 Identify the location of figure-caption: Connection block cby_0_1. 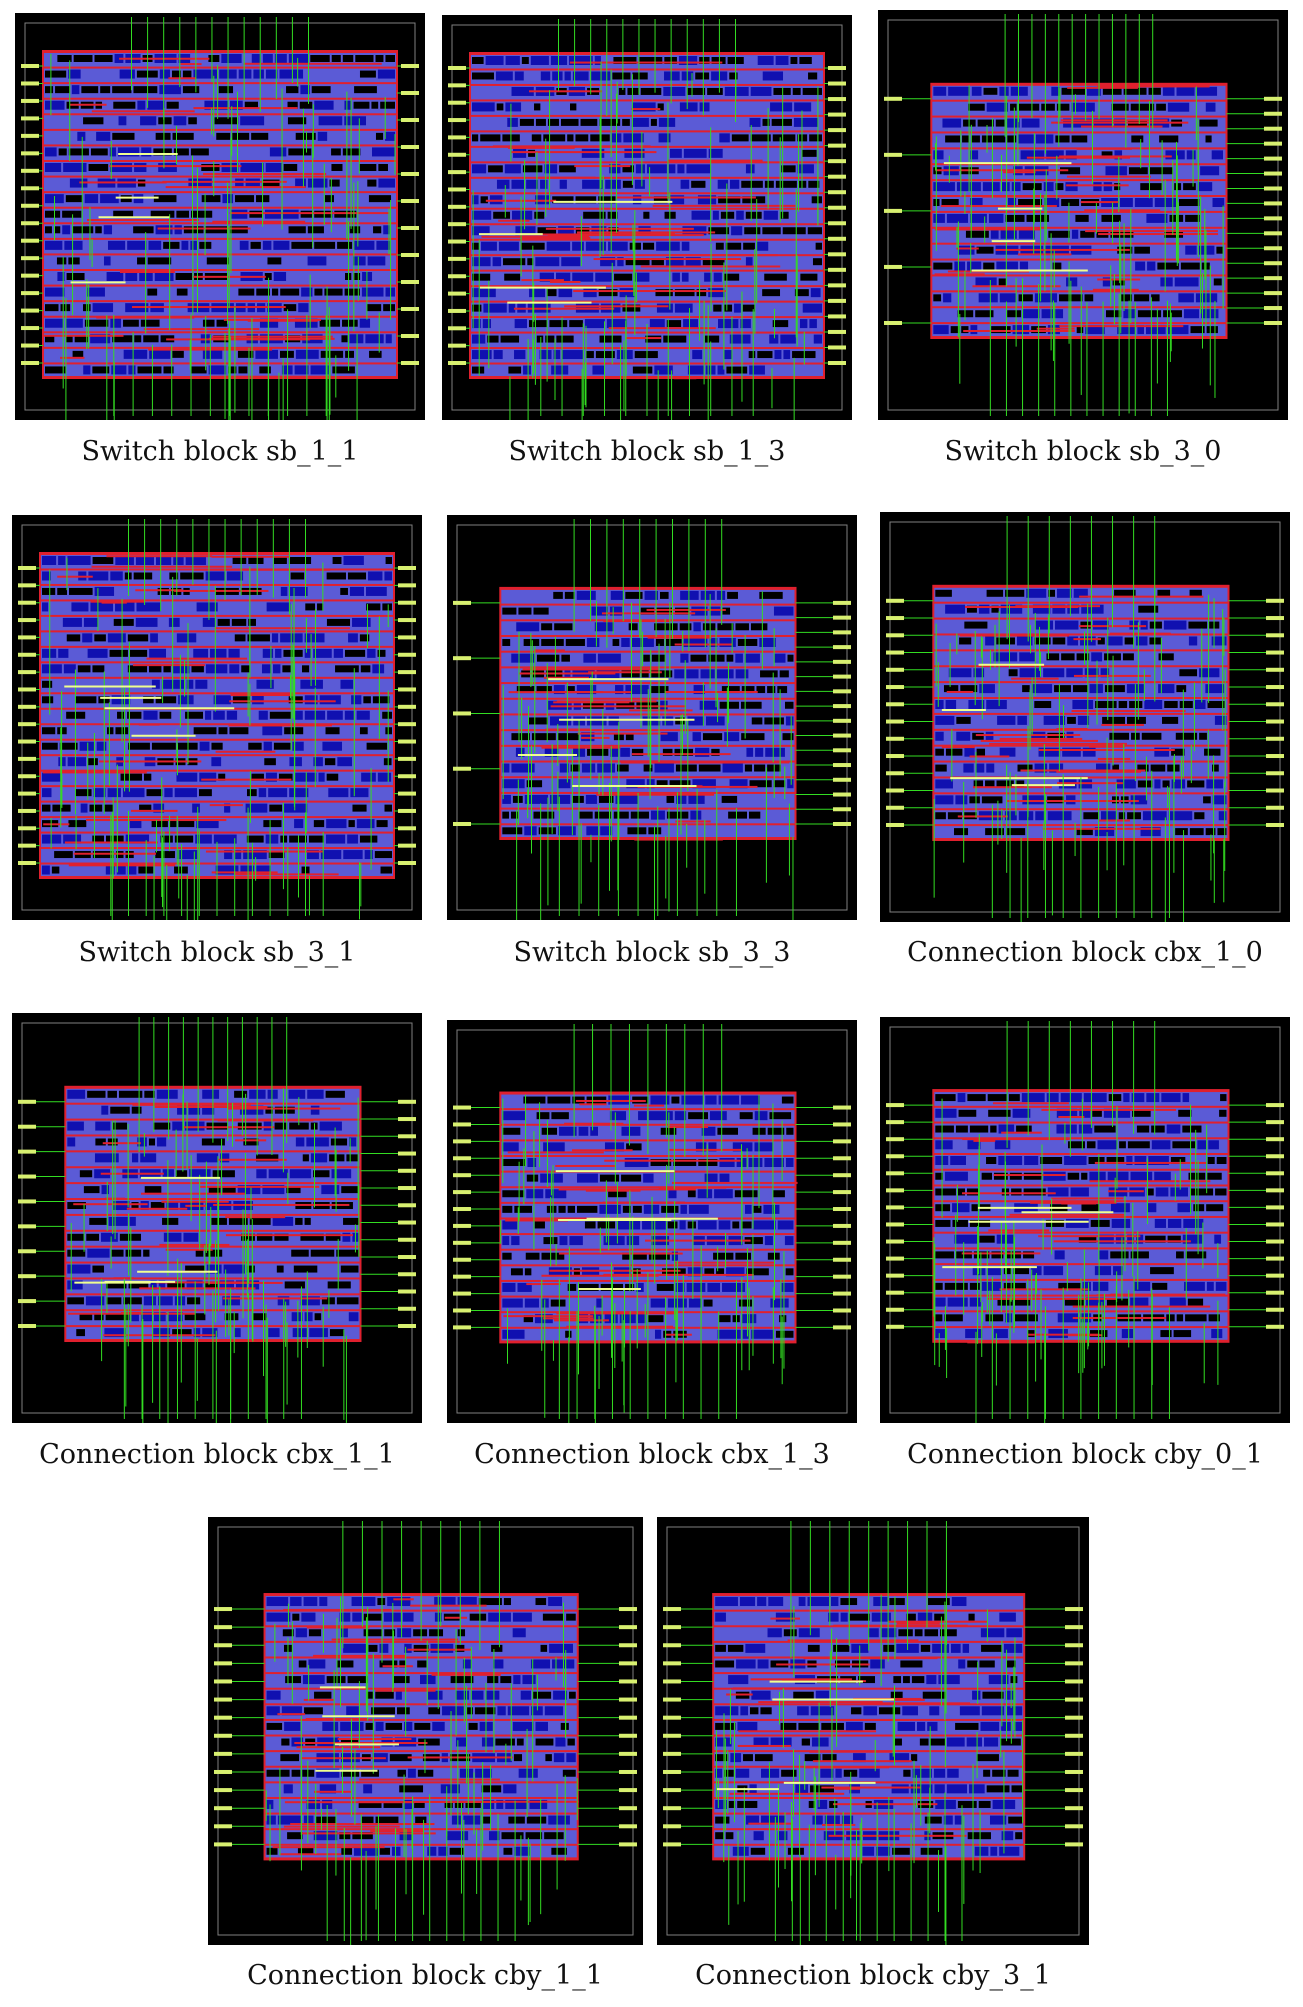
(1085, 1454).